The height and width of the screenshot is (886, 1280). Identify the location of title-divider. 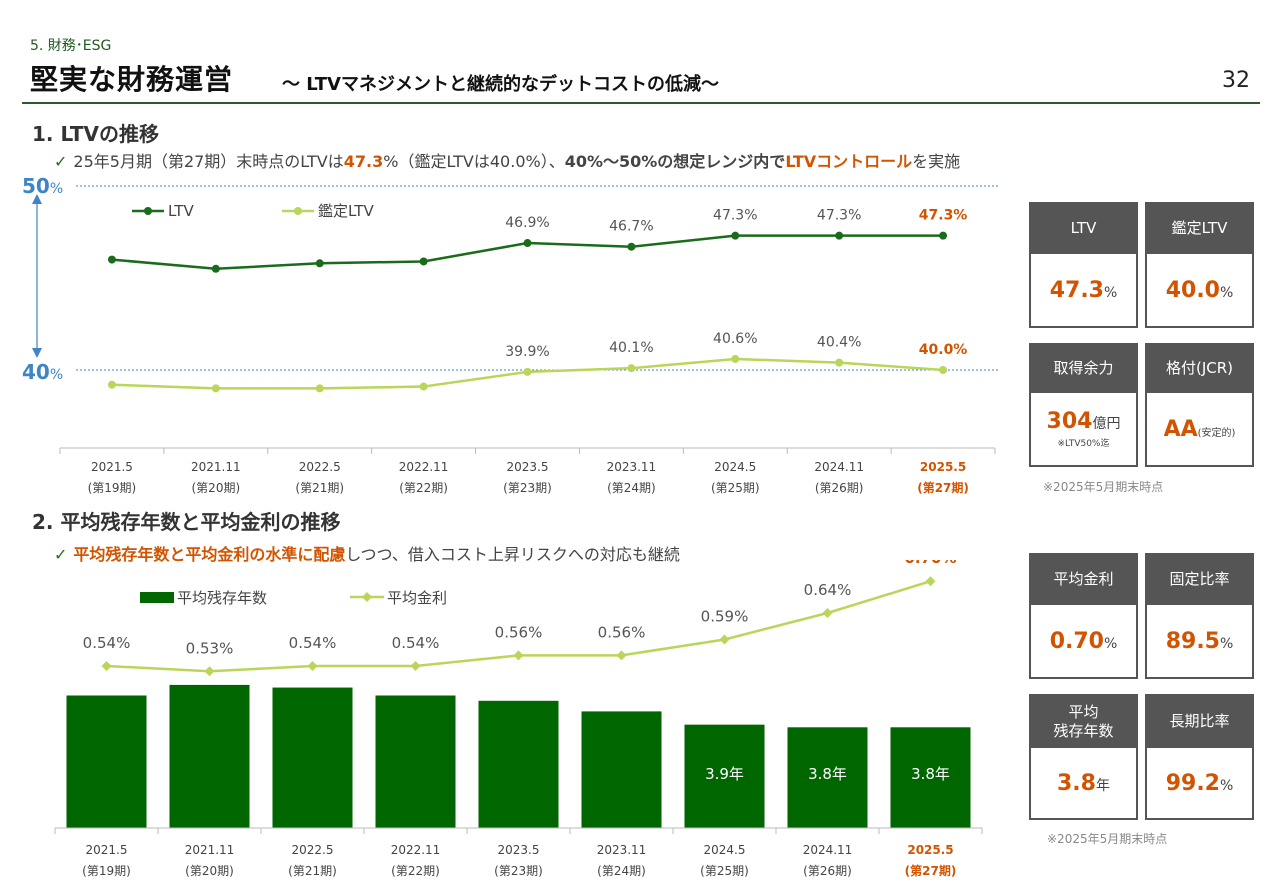
(641, 103).